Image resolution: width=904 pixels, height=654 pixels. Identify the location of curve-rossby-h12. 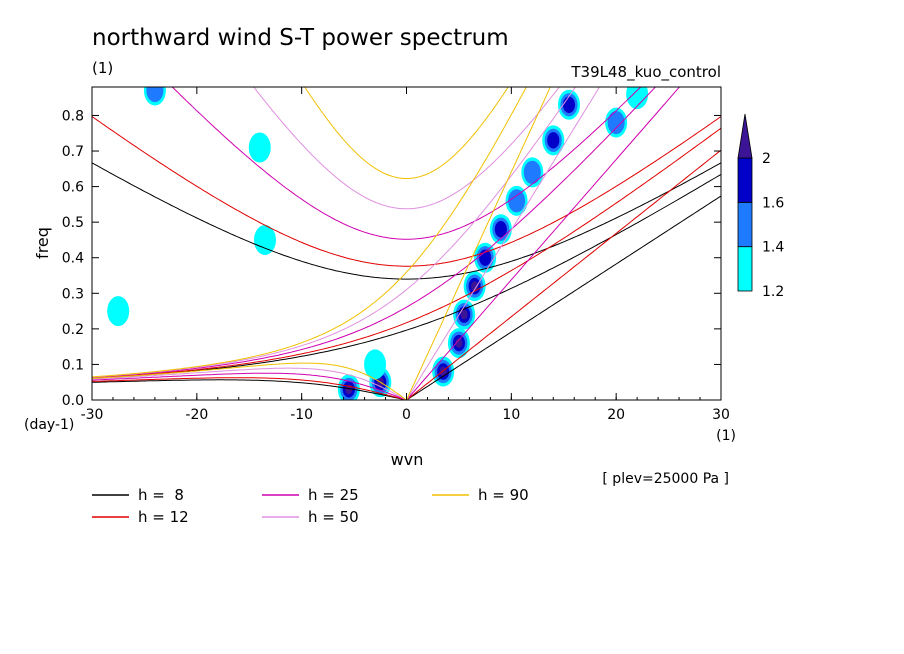
(406, 388).